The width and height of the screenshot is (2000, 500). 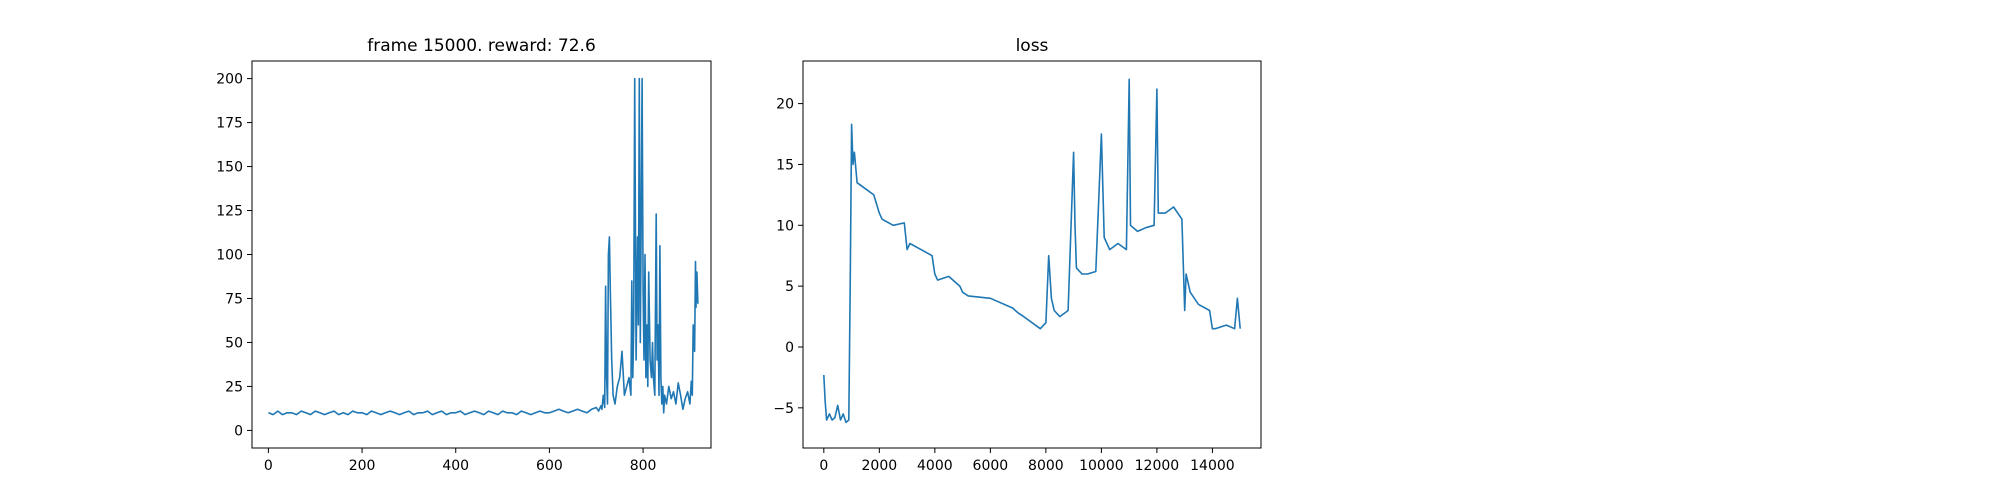 What do you see at coordinates (785, 165) in the screenshot?
I see `loss-y-tick-label: 15` at bounding box center [785, 165].